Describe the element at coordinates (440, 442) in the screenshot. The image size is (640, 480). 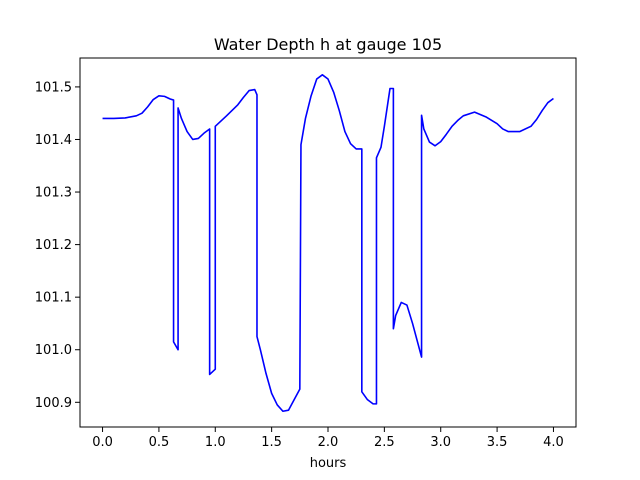
I see `x-tick-label: 3.0` at that location.